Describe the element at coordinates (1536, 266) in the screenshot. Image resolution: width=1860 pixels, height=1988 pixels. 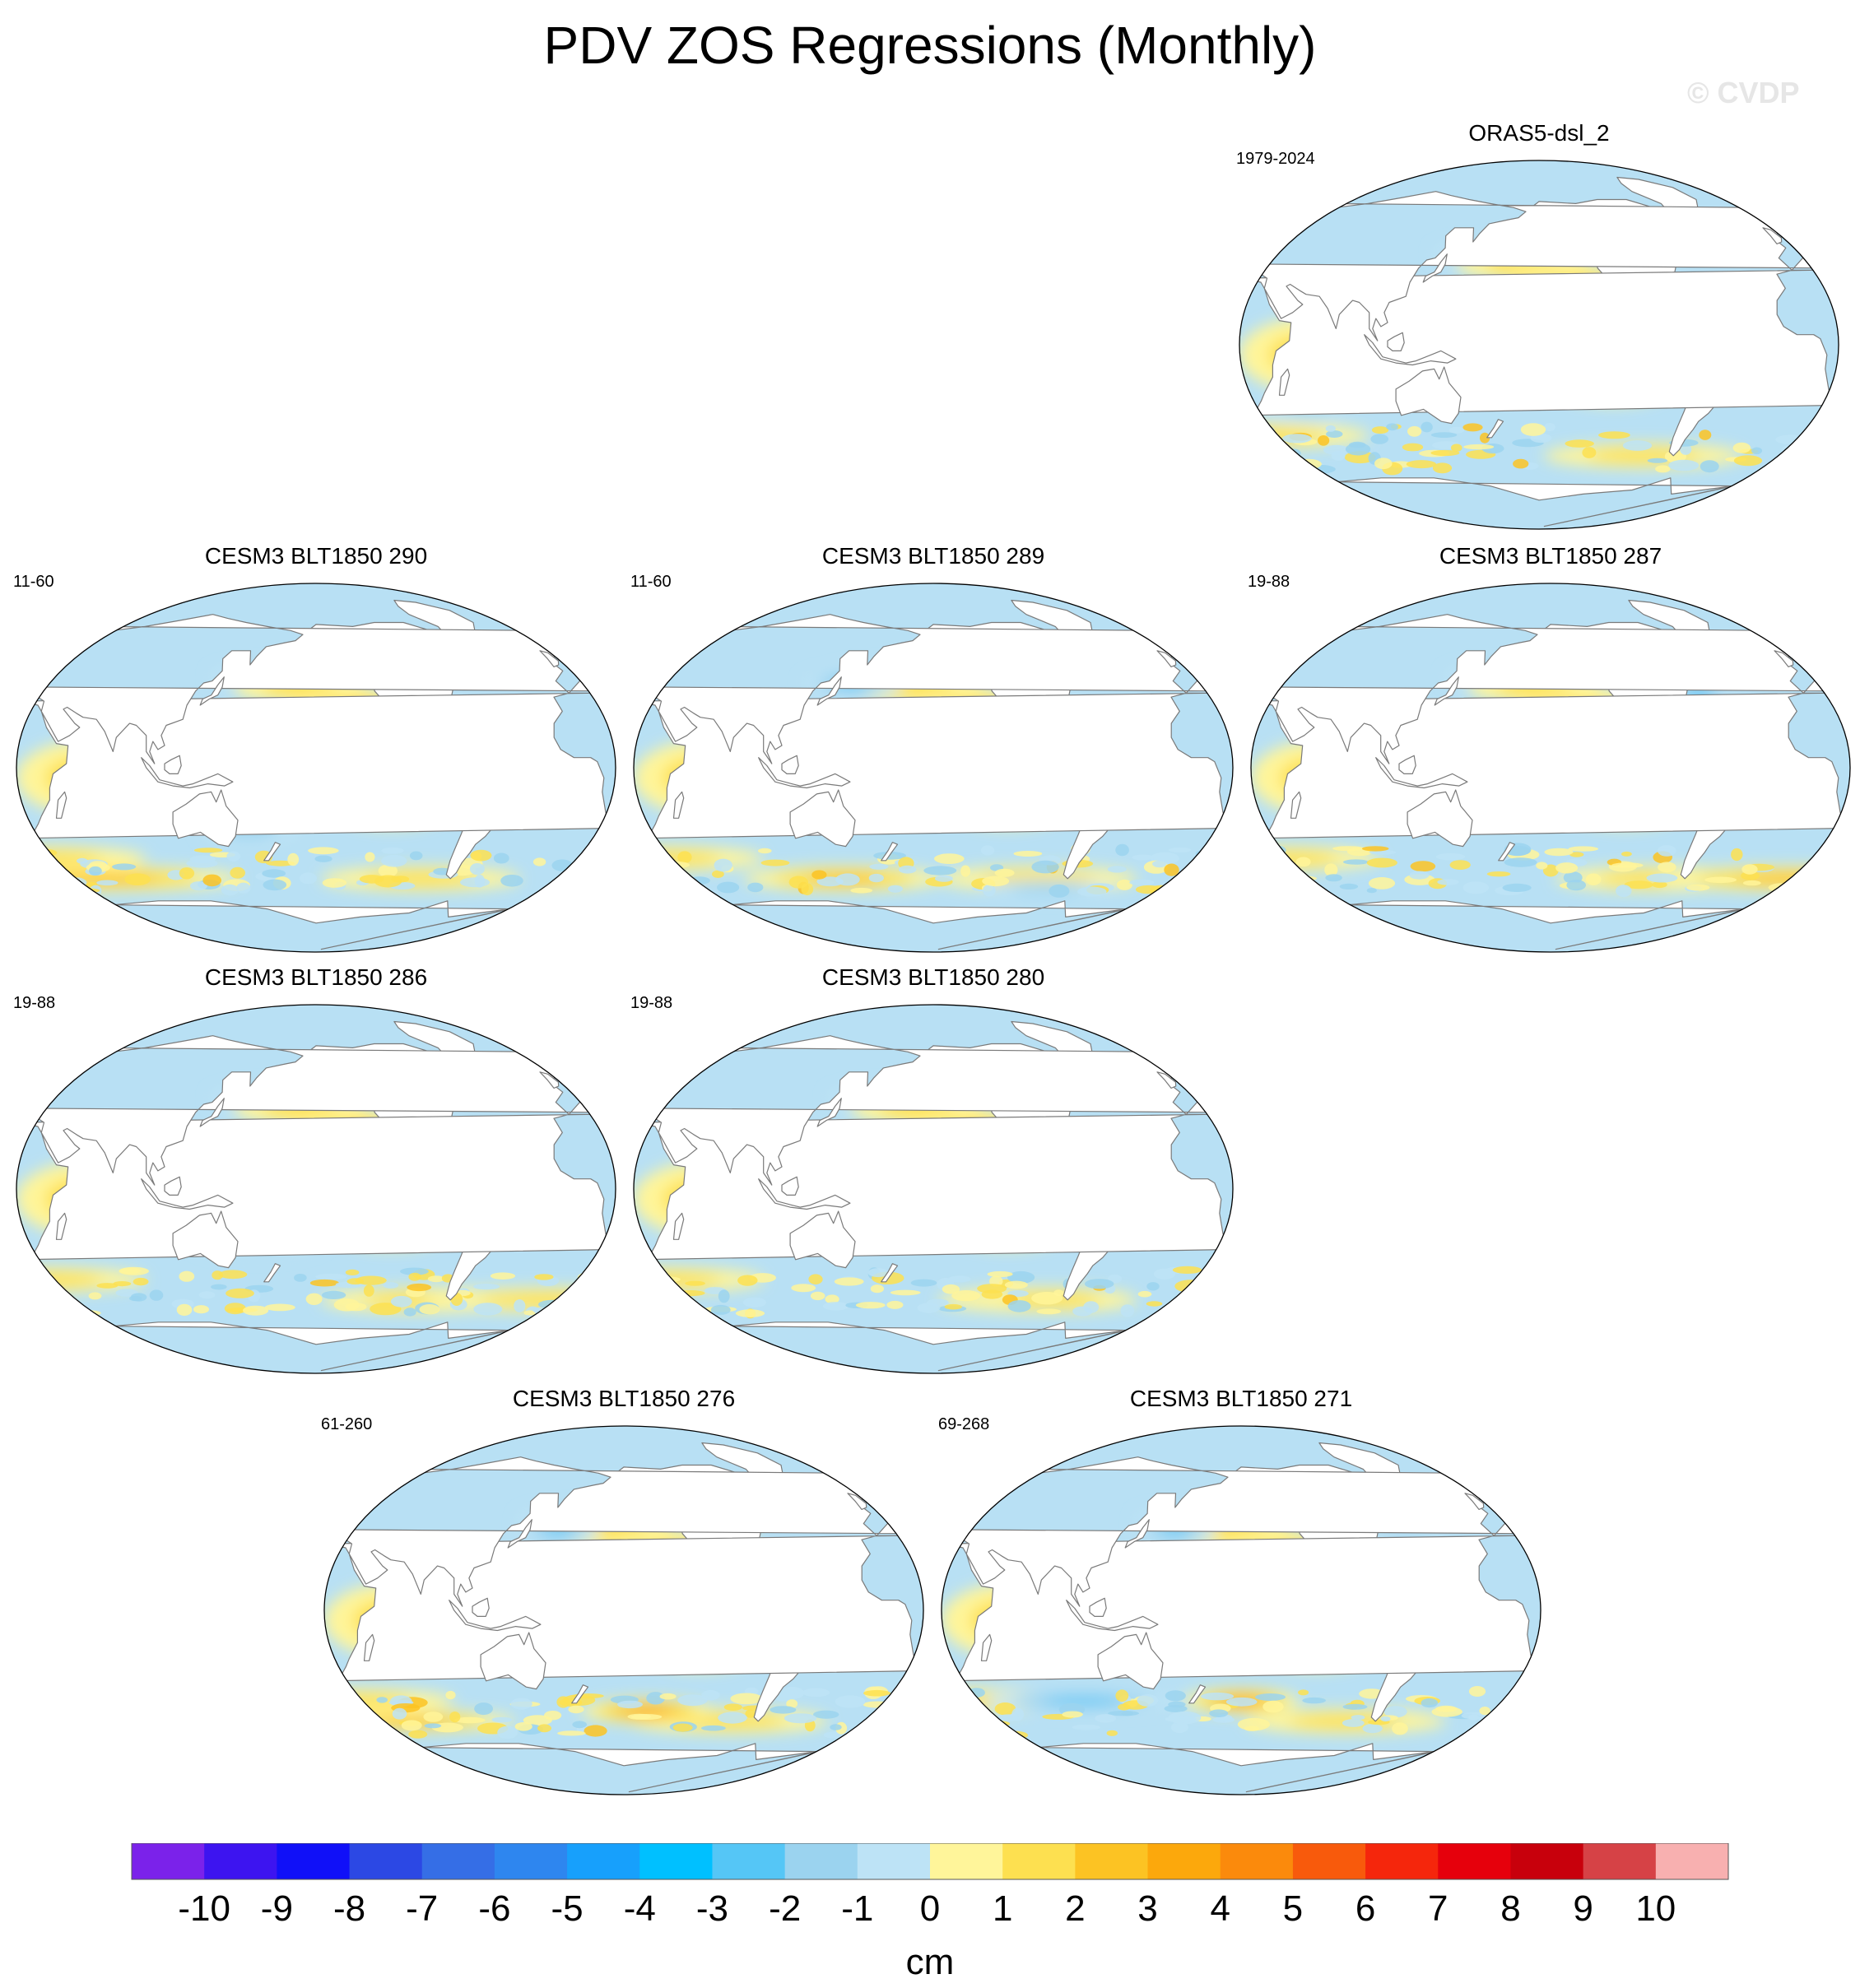
I see `land-eurasia` at that location.